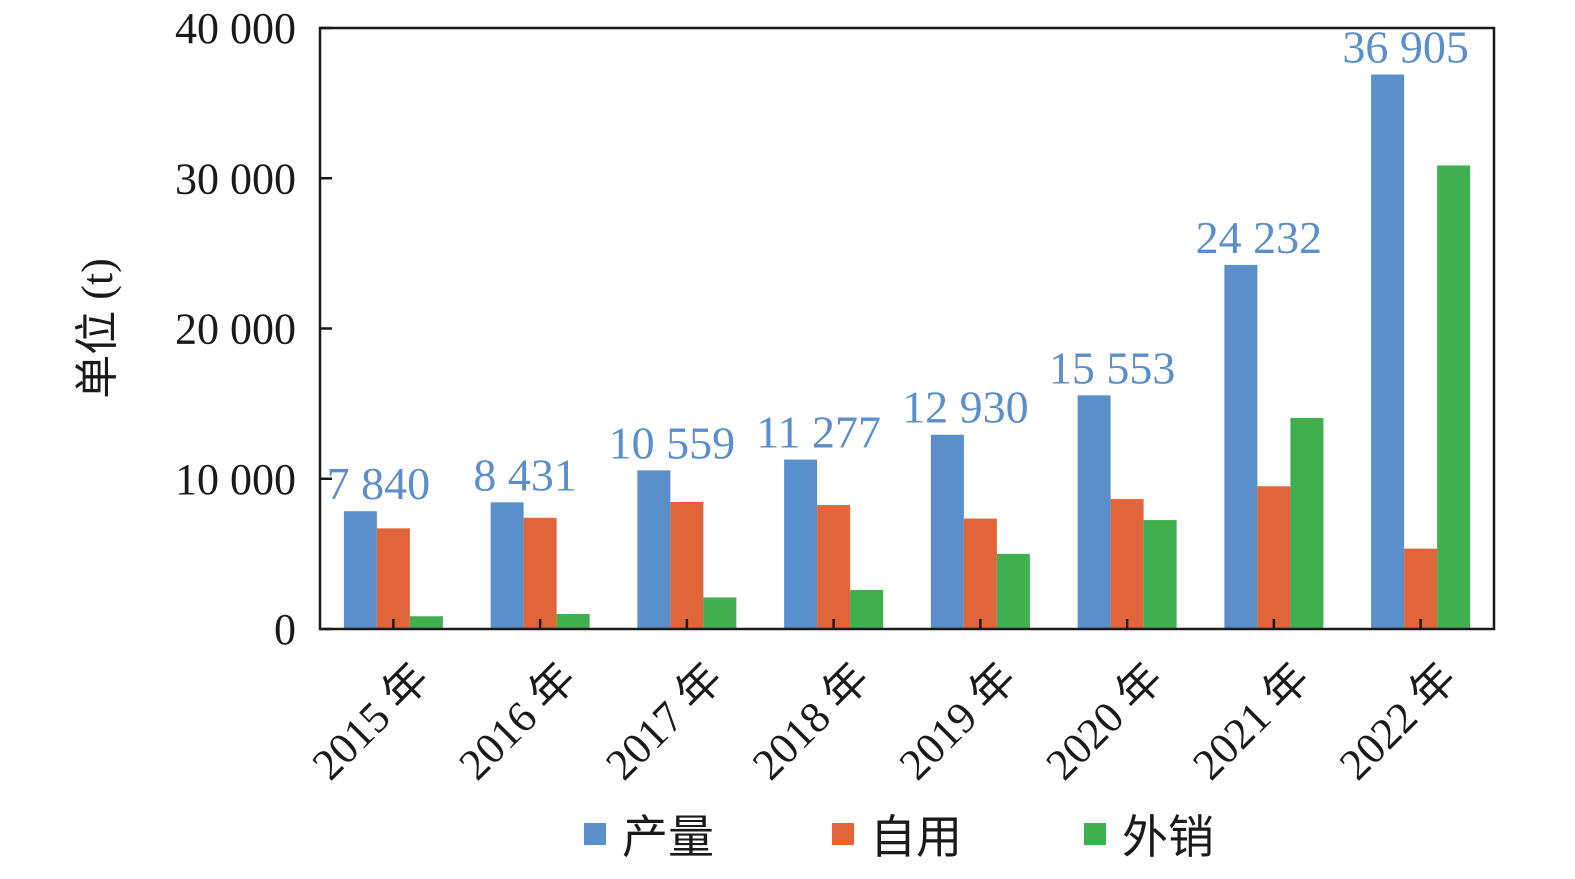 This screenshot has height=879, width=1575. I want to click on y-tick-label: 30 000, so click(235, 178).